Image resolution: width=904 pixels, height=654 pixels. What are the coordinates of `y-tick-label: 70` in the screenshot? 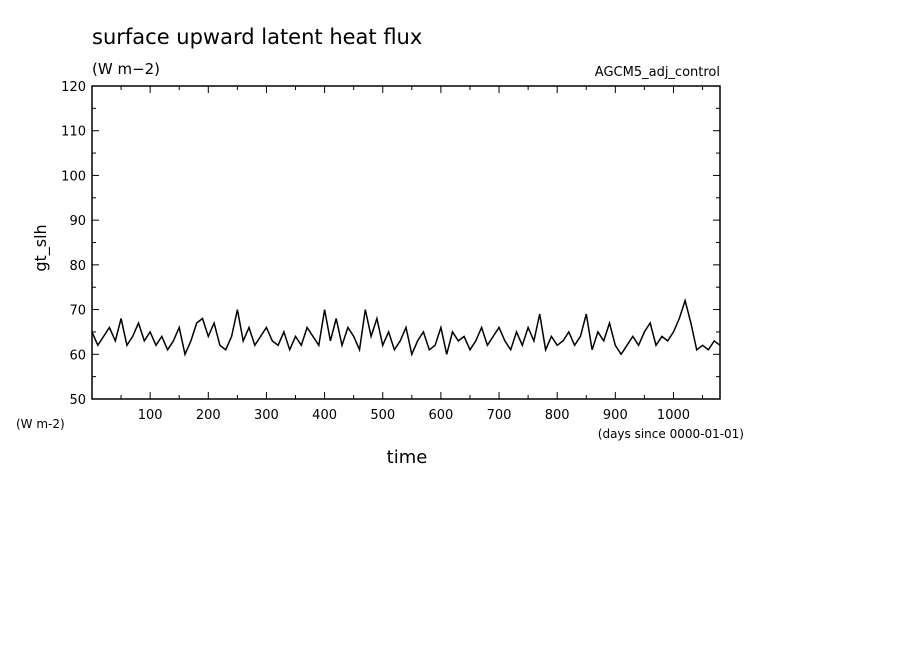 It's located at (77, 311).